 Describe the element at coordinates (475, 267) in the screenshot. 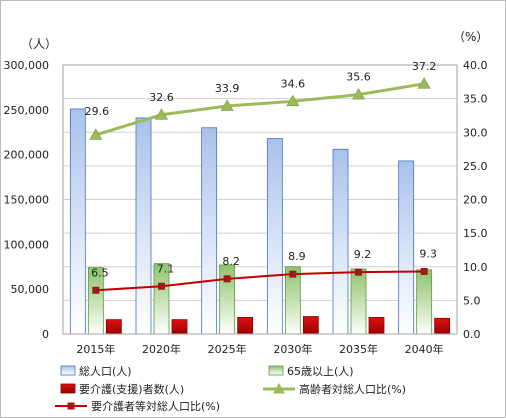

I see `right-axis-tick-label: 10.0` at that location.